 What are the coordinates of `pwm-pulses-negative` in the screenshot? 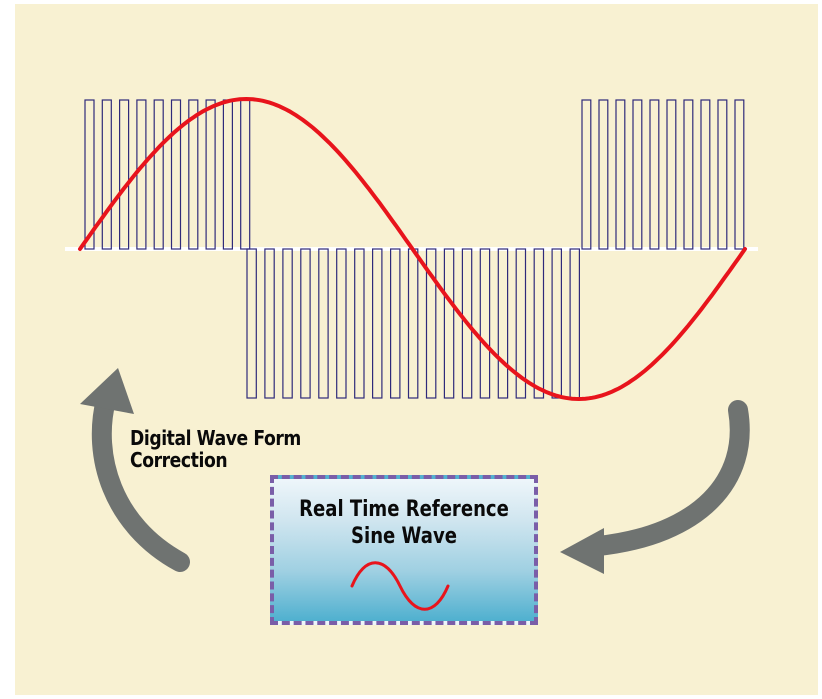 It's located at (413, 323).